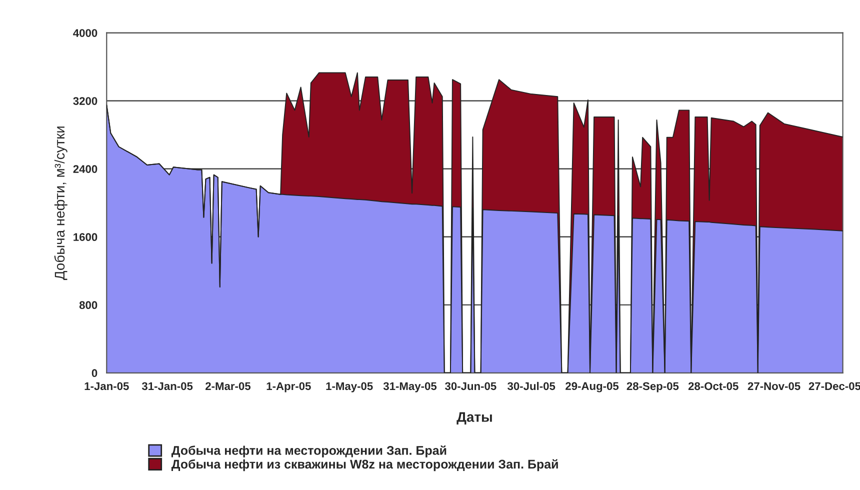 This screenshot has height=490, width=860. Describe the element at coordinates (349, 387) in the screenshot. I see `x-tick-label: 1-May-05` at that location.